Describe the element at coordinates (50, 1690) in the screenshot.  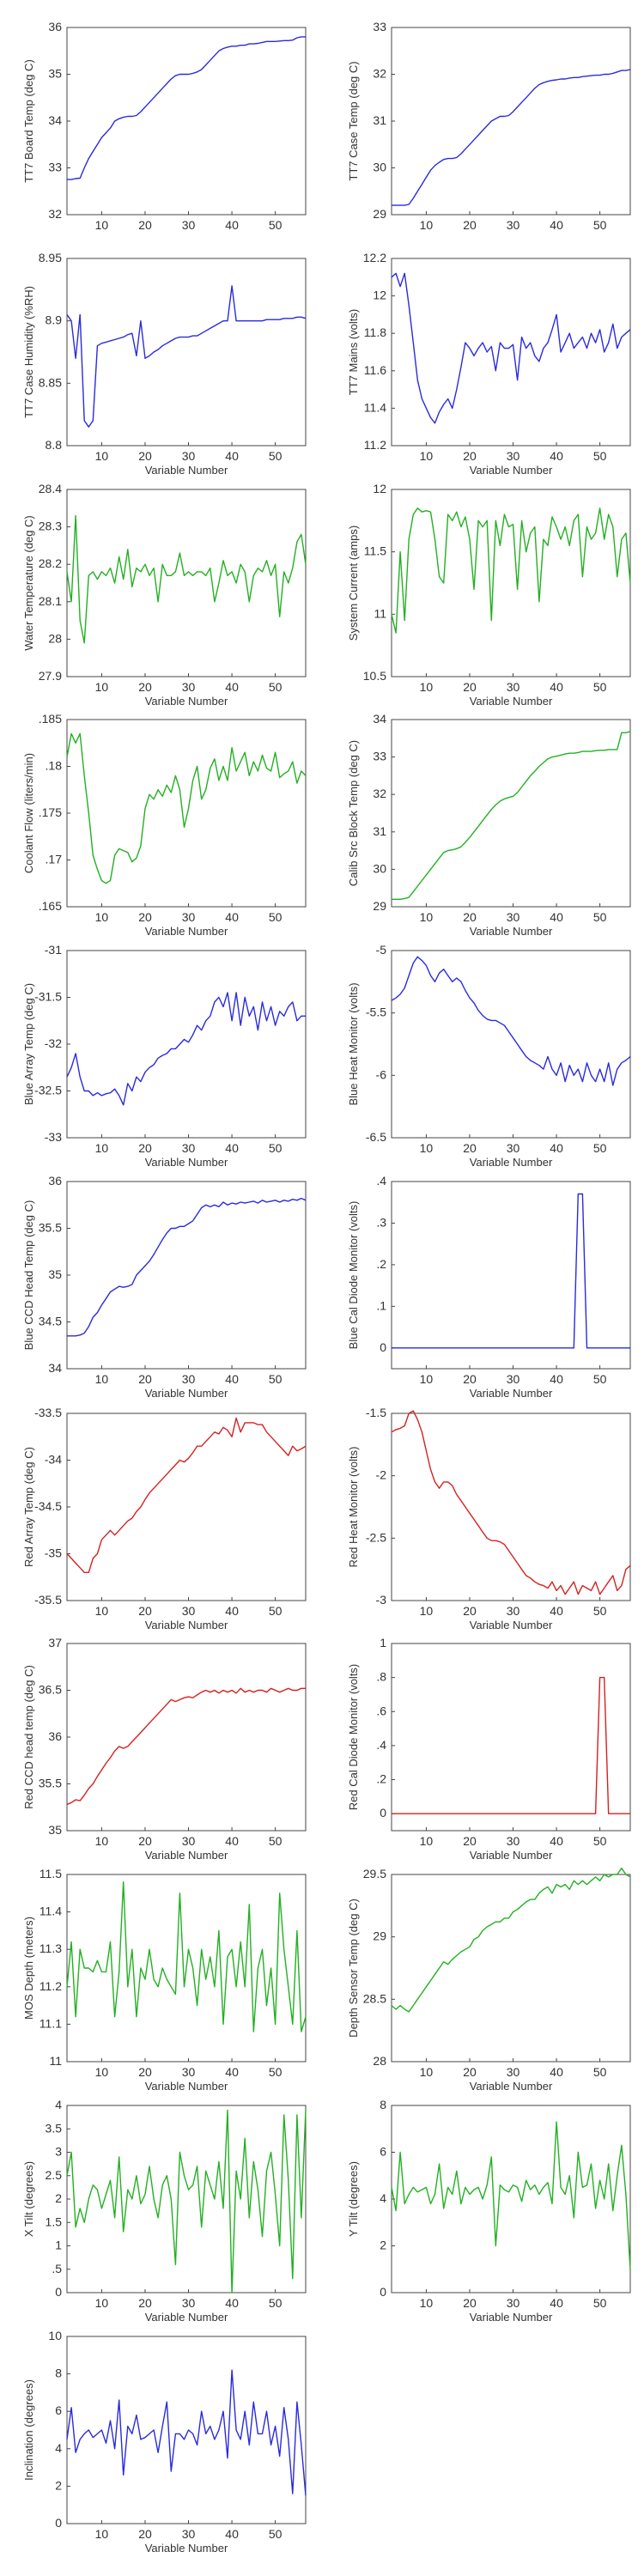
I see `y-tick-label: 36.5` at that location.